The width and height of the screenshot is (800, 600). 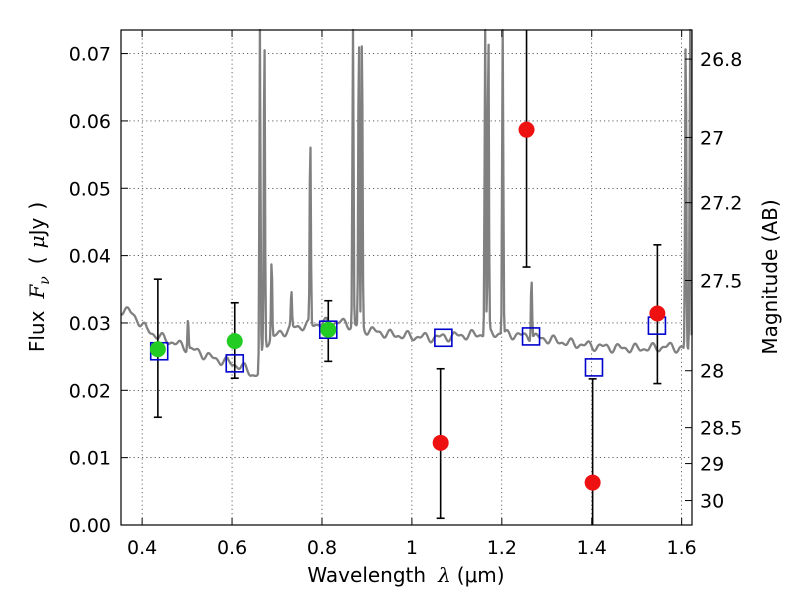 I want to click on y2-tick-label: 27, so click(x=712, y=138).